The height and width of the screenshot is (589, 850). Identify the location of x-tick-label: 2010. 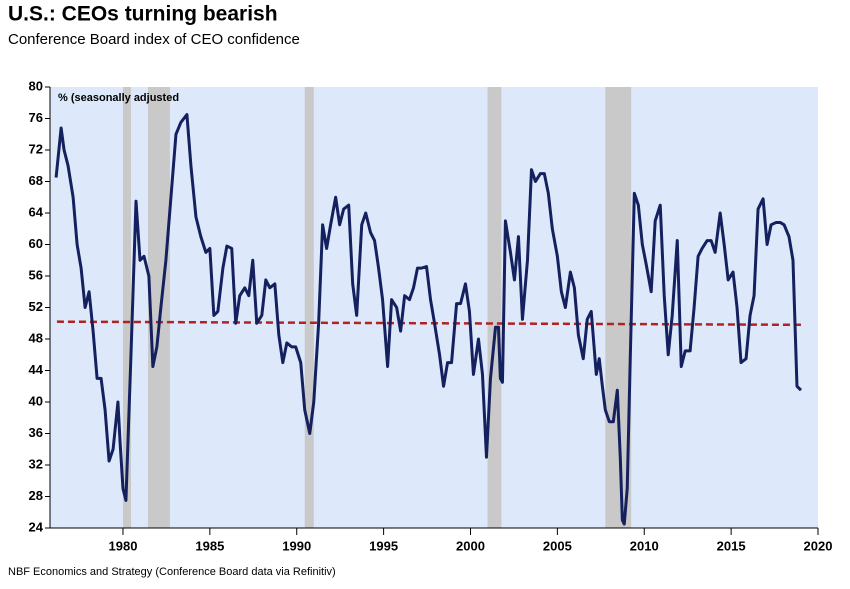
(644, 545).